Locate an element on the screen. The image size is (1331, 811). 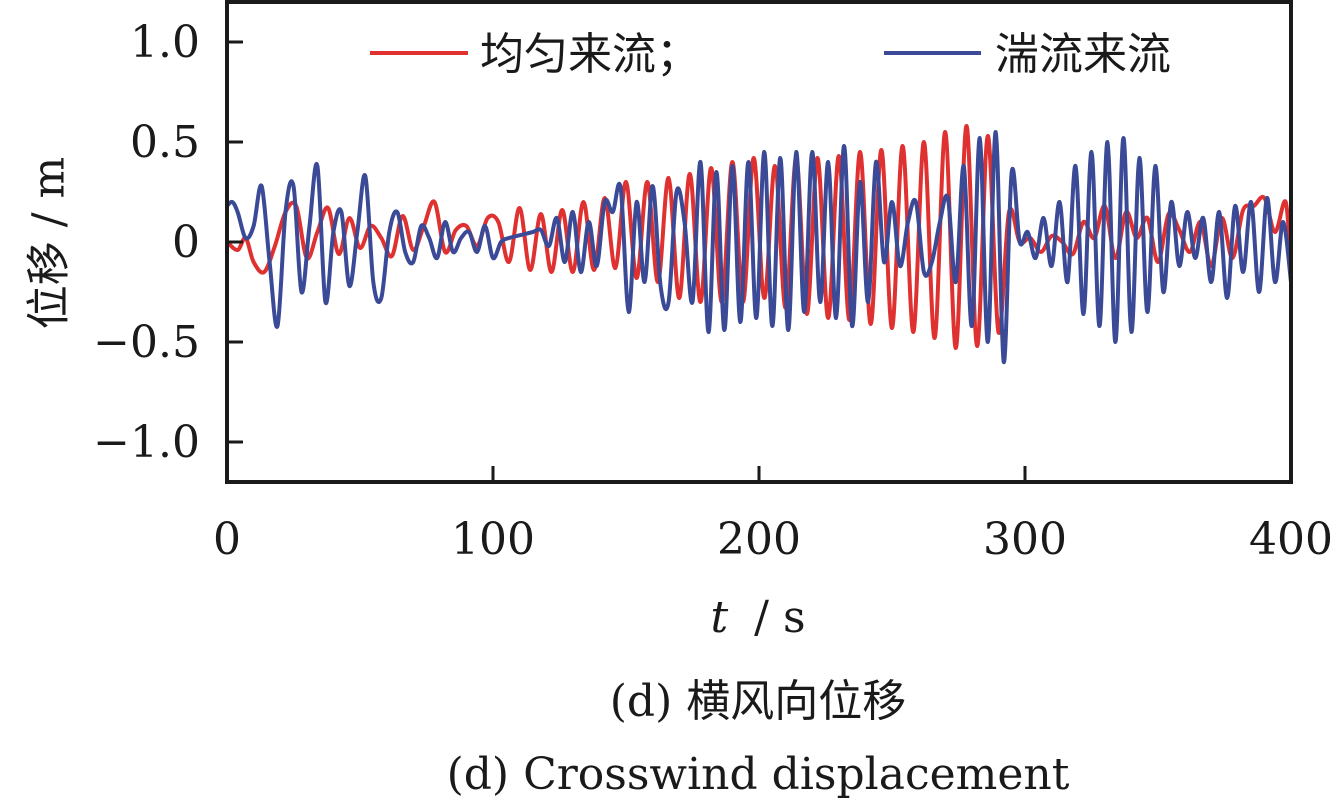
x-tick-label: 300 is located at coordinates (1025, 539).